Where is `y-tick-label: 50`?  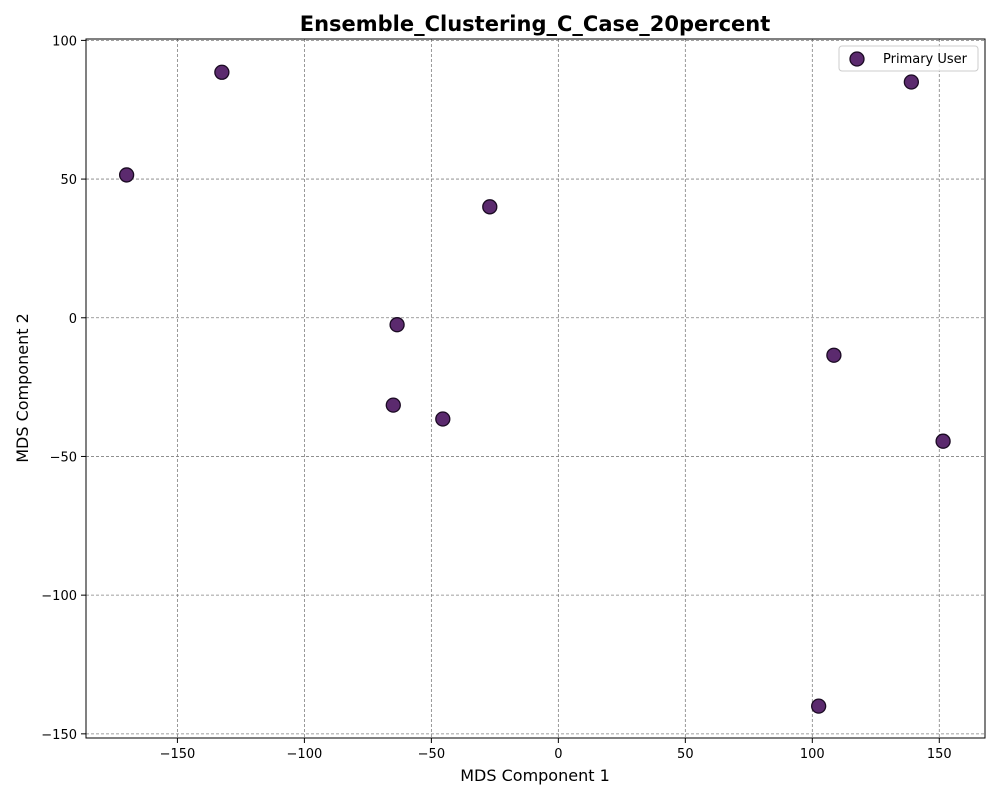 y-tick-label: 50 is located at coordinates (68, 180).